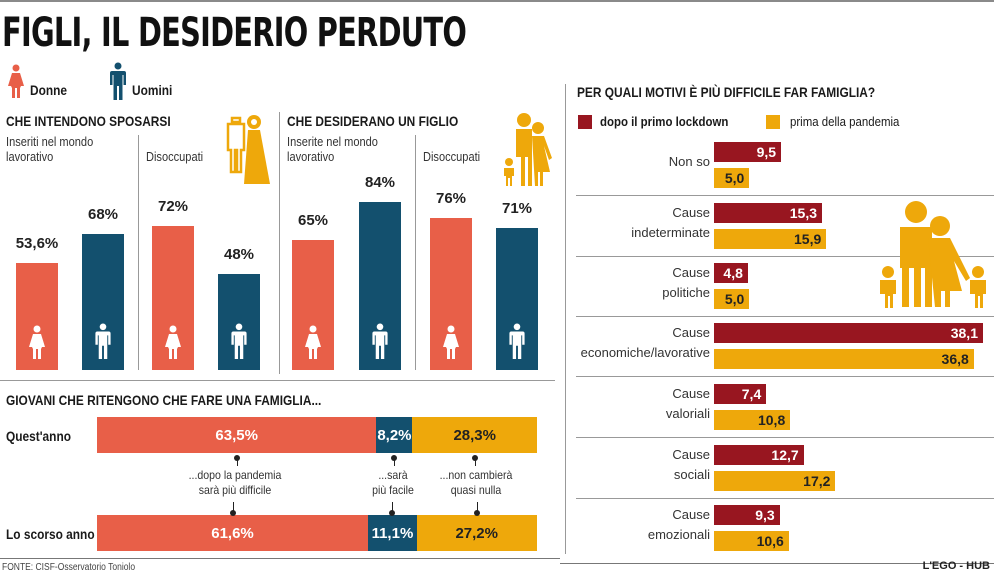 This screenshot has width=994, height=576. I want to click on category-label: Non so, so click(689, 161).